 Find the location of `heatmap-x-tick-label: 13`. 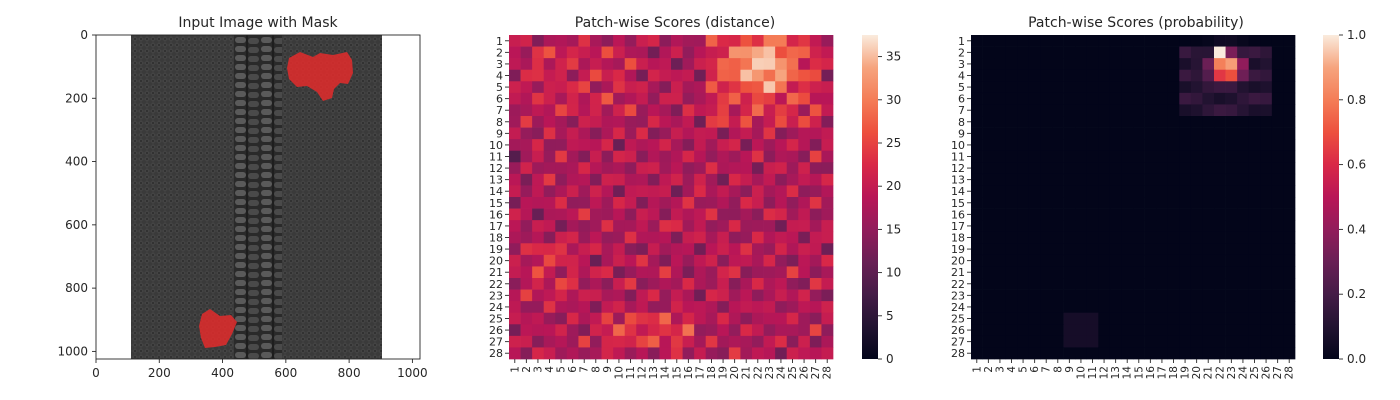

heatmap-x-tick-label: 13 is located at coordinates (654, 372).